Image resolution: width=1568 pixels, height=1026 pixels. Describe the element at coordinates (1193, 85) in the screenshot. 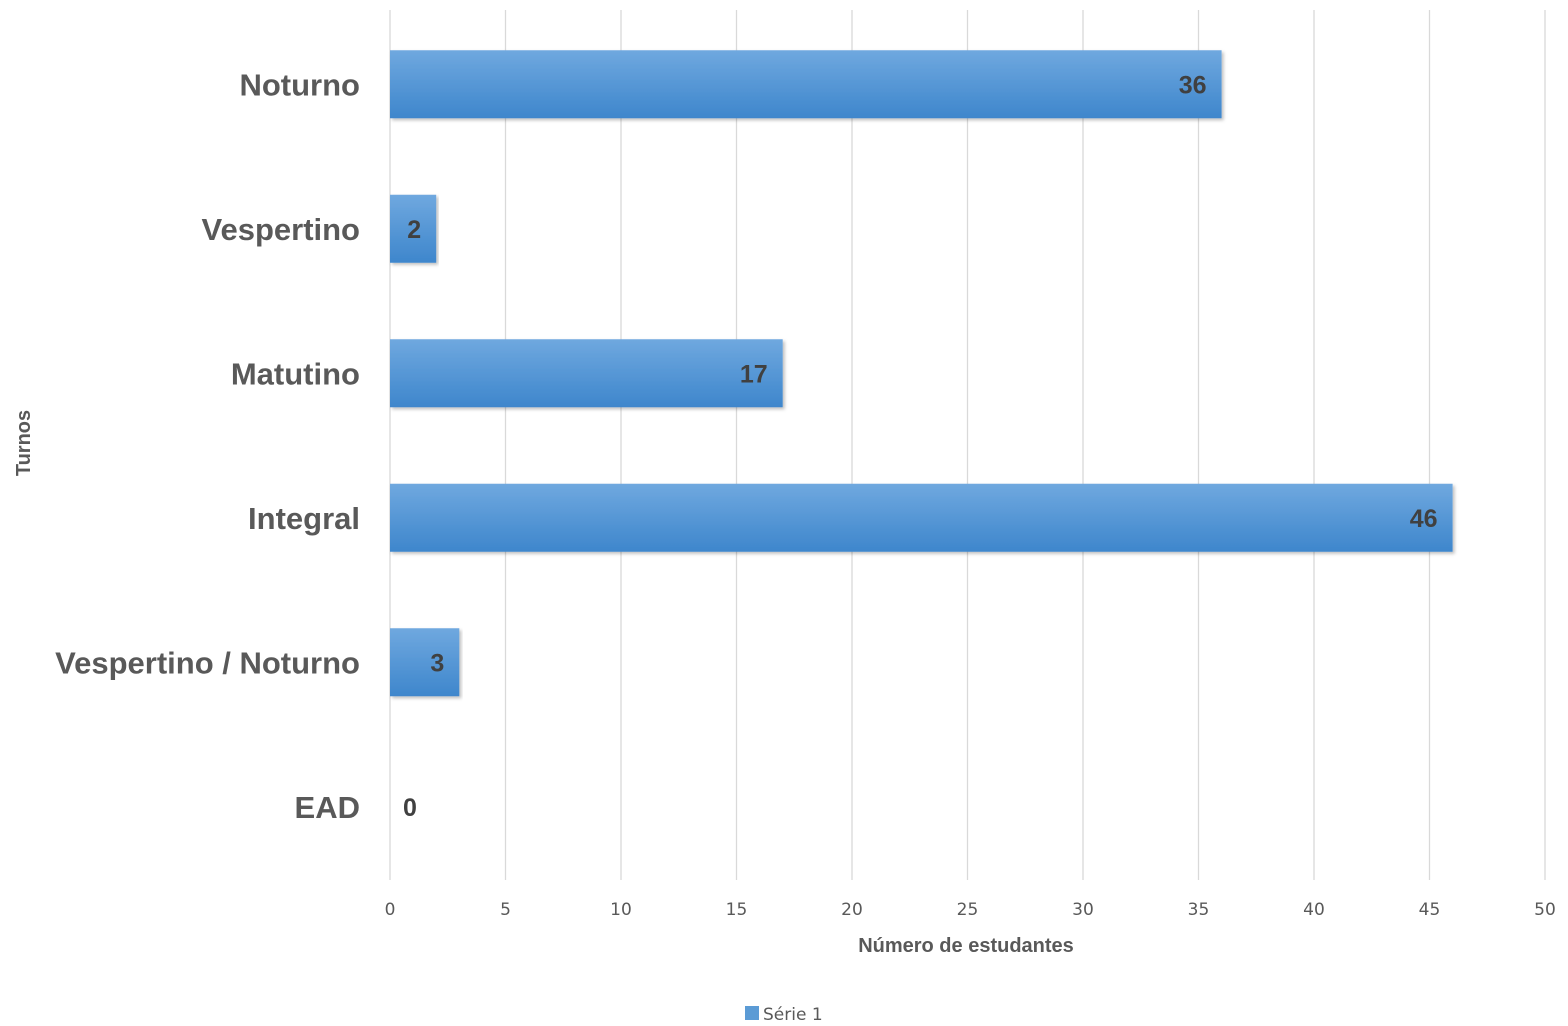

I see `data-label: 36` at that location.